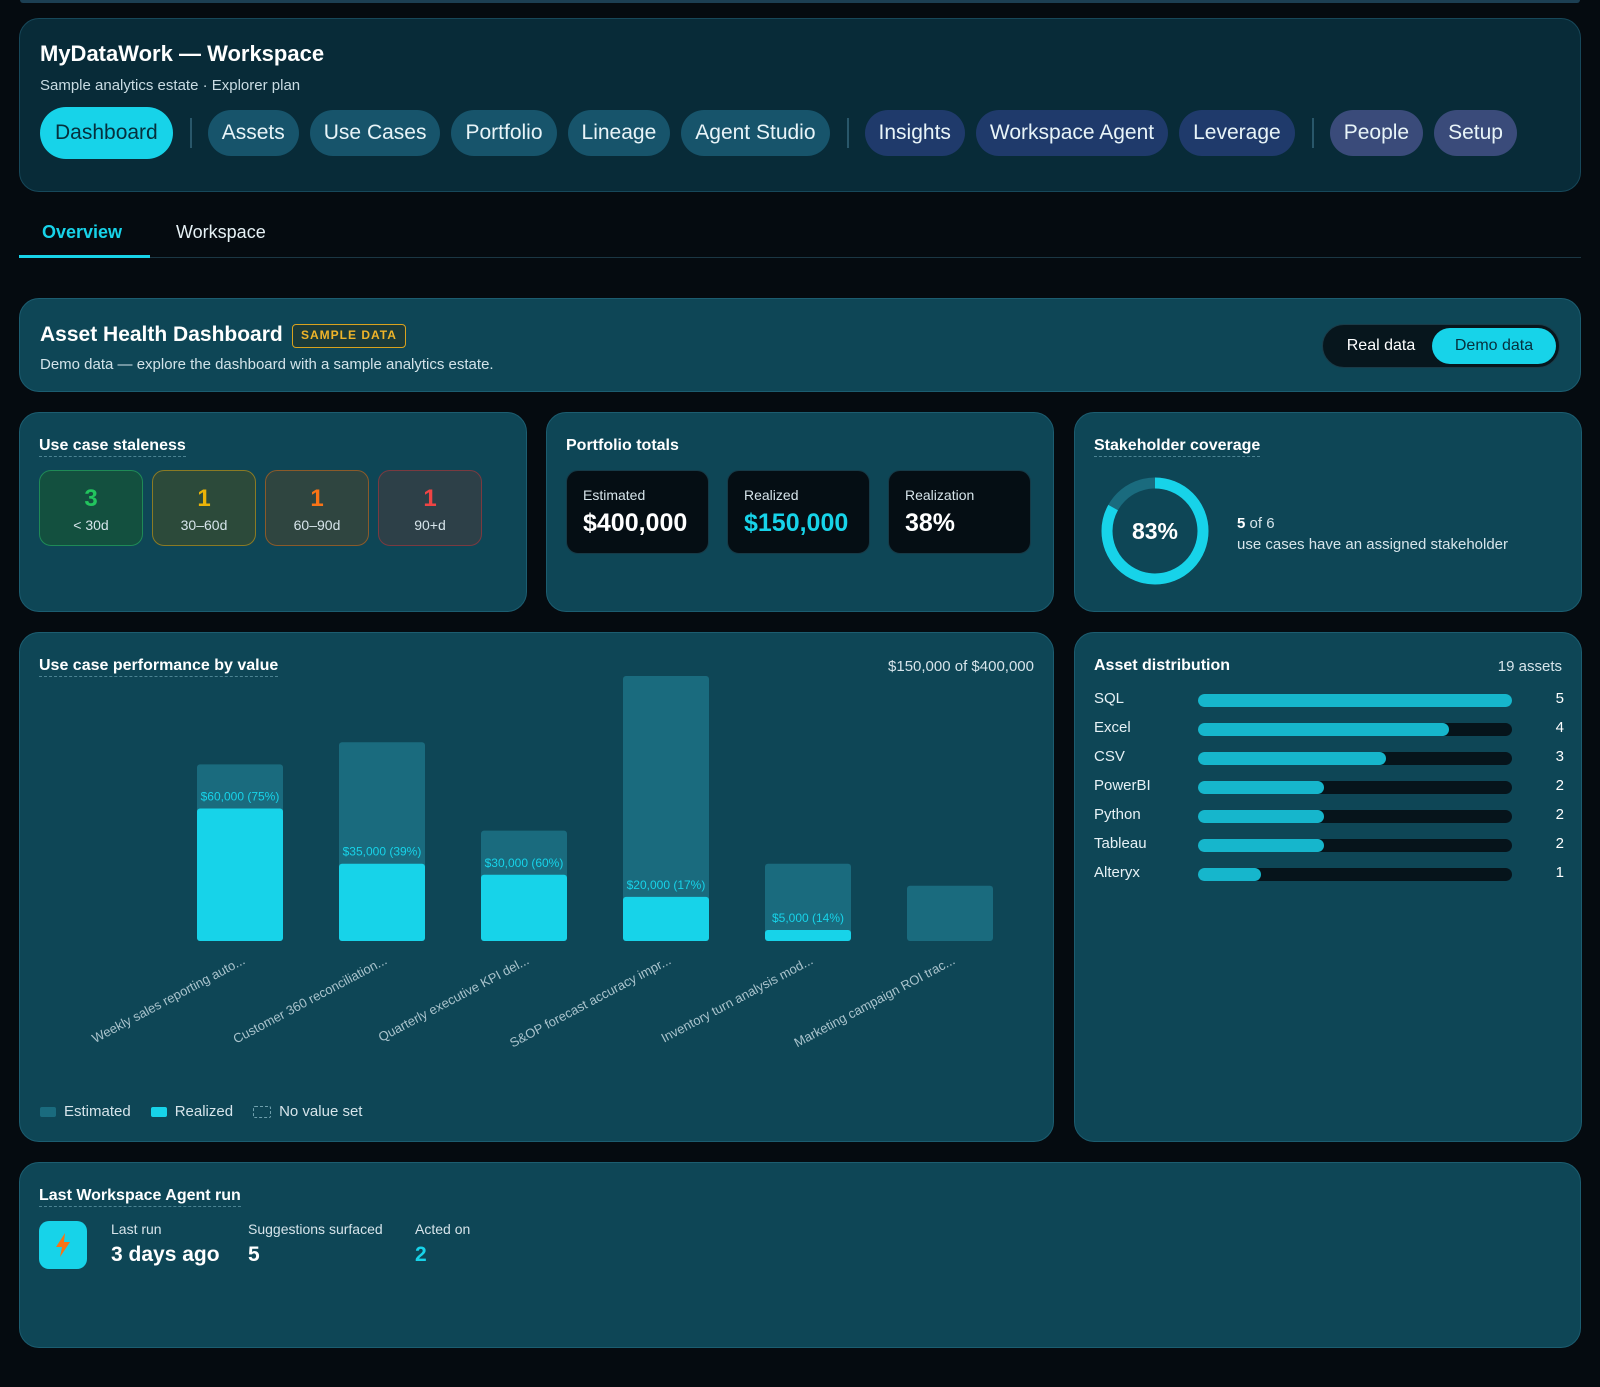  What do you see at coordinates (382, 852) in the screenshot?
I see `bar-data-label: $35,000 (39%)` at bounding box center [382, 852].